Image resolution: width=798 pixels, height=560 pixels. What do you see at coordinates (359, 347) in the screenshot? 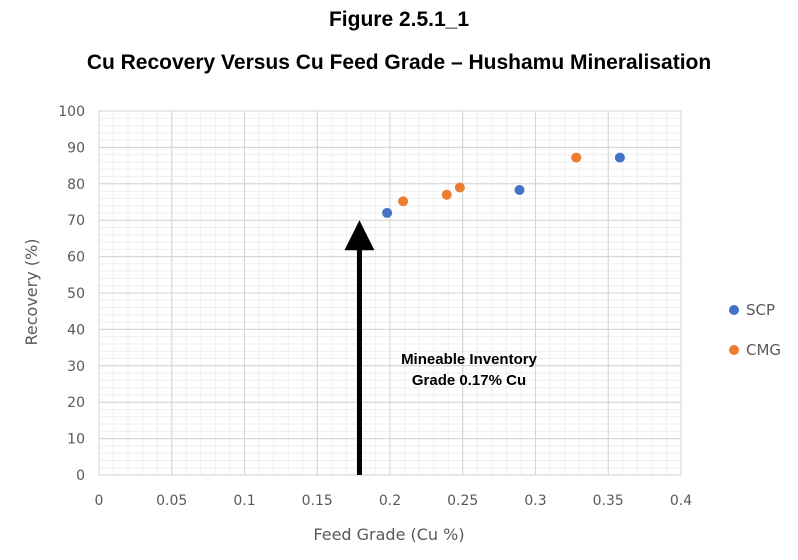
I see `annotation-arrow` at bounding box center [359, 347].